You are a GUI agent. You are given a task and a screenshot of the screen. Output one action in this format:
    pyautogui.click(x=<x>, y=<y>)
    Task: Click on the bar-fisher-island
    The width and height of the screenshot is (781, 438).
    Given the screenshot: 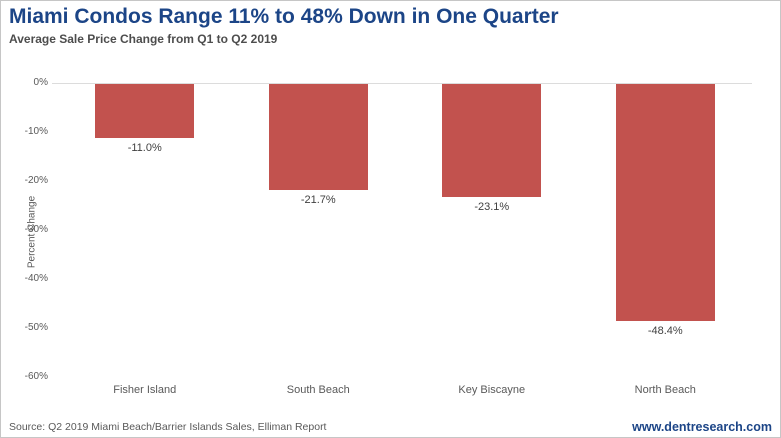 What is the action you would take?
    pyautogui.click(x=145, y=111)
    